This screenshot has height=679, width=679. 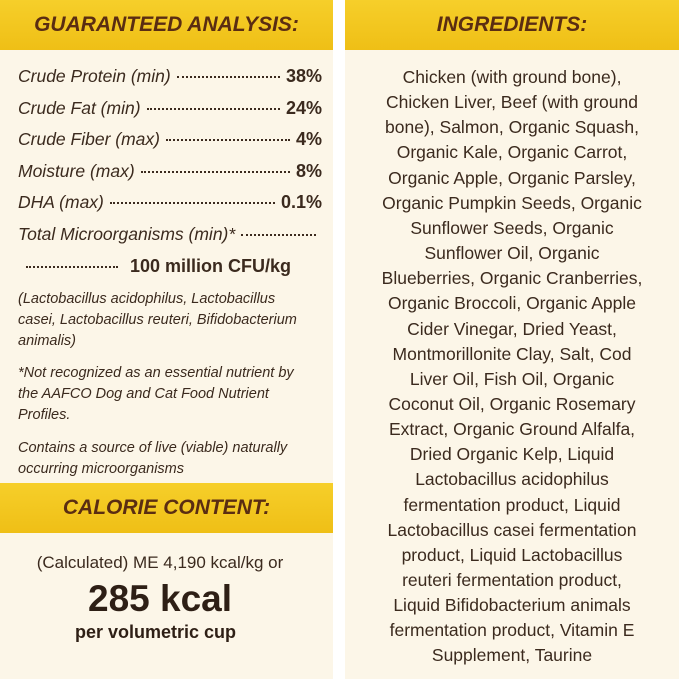 I want to click on ingredients-header: INGREDIENTS:, so click(x=512, y=25).